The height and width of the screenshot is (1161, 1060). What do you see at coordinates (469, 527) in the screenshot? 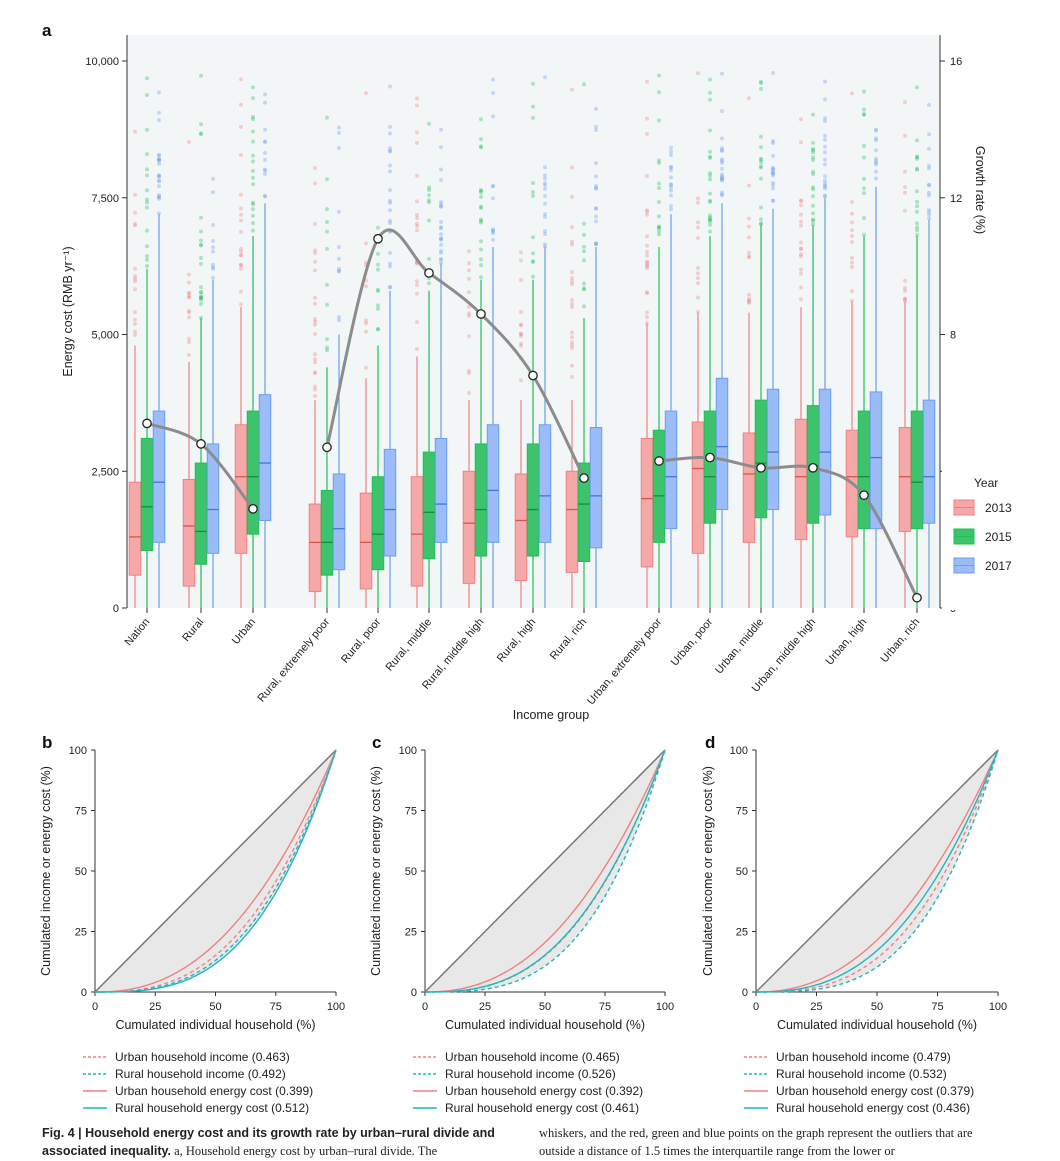
I see `box-2013` at bounding box center [469, 527].